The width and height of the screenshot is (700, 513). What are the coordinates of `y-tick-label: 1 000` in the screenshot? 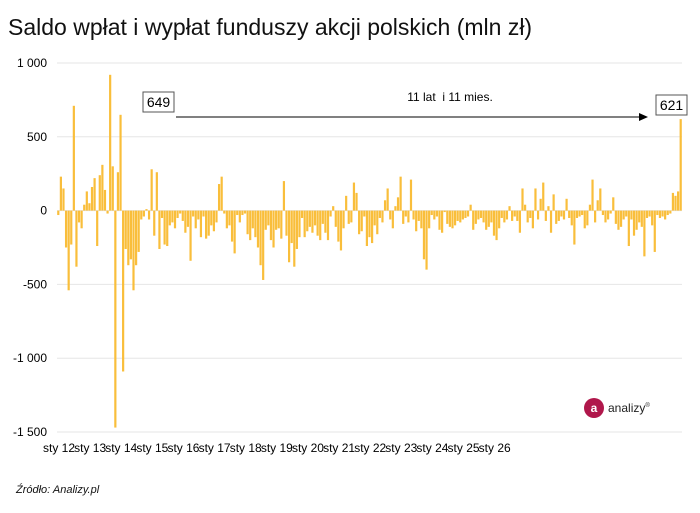 It's located at (32, 63).